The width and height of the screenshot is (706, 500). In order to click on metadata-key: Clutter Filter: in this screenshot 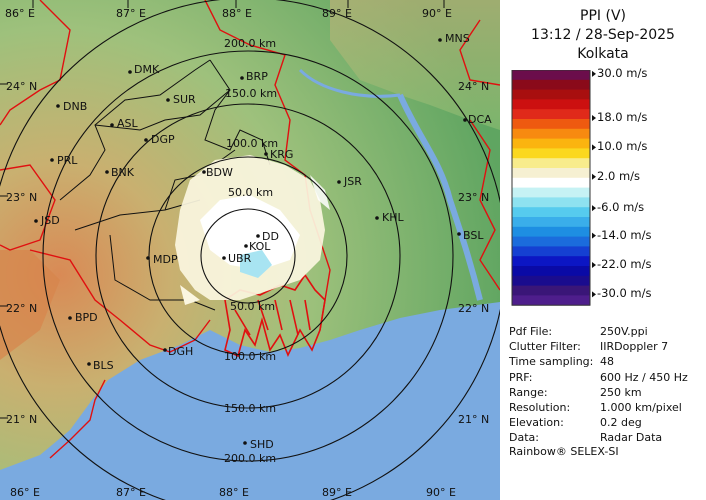, I will do `click(545, 347)`.